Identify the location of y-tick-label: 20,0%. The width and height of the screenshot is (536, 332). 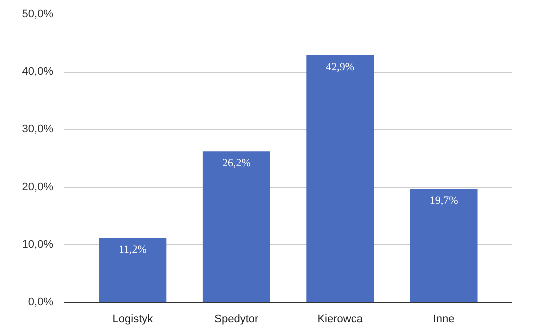
(38, 187).